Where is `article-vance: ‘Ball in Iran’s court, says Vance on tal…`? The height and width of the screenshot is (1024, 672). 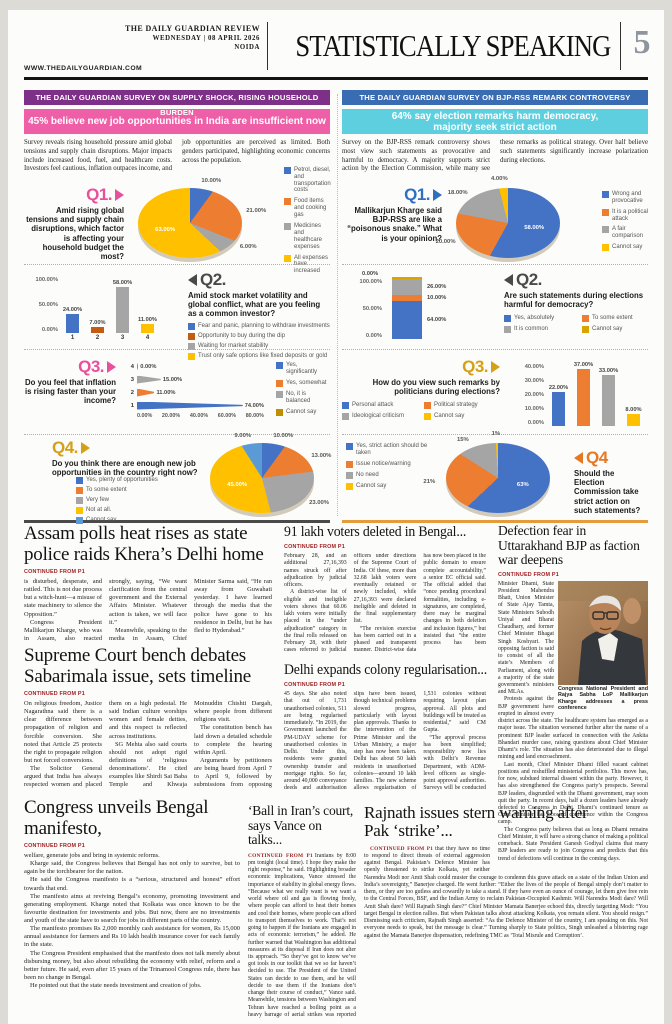 article-vance: ‘Ball in Iran’s court, says Vance on tal… is located at coordinates (302, 911).